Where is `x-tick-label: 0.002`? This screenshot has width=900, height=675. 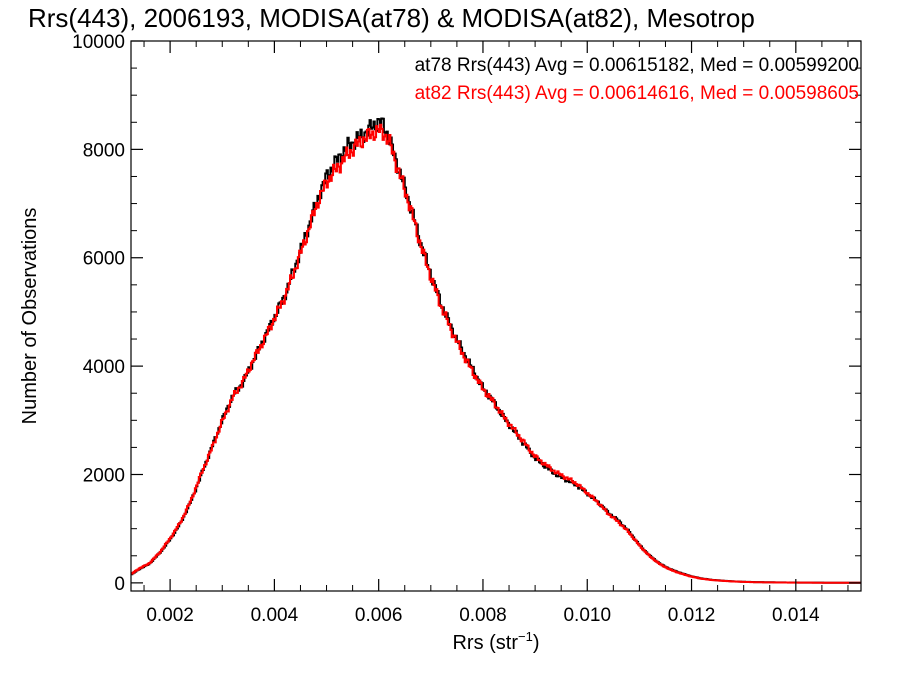 x-tick-label: 0.002 is located at coordinates (170, 615).